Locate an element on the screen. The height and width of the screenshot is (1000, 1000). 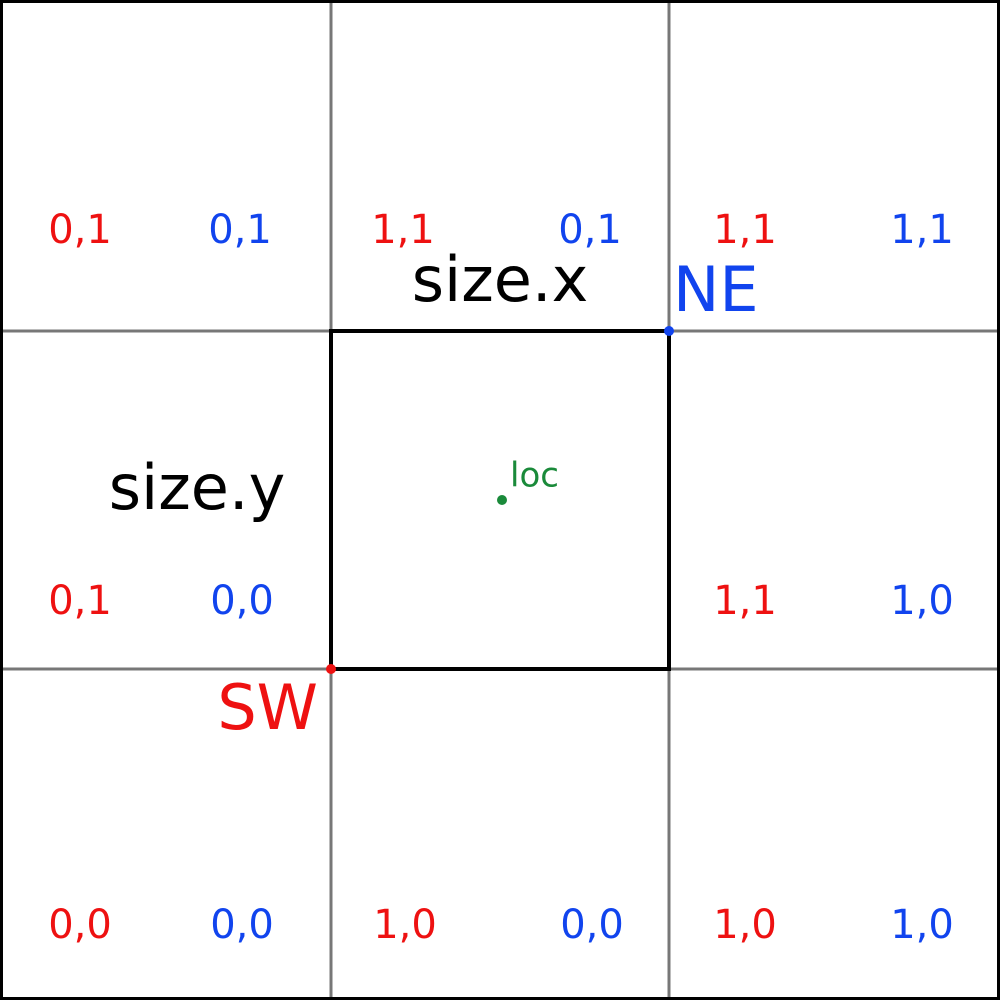
size-y-label: size.y is located at coordinates (197, 487).